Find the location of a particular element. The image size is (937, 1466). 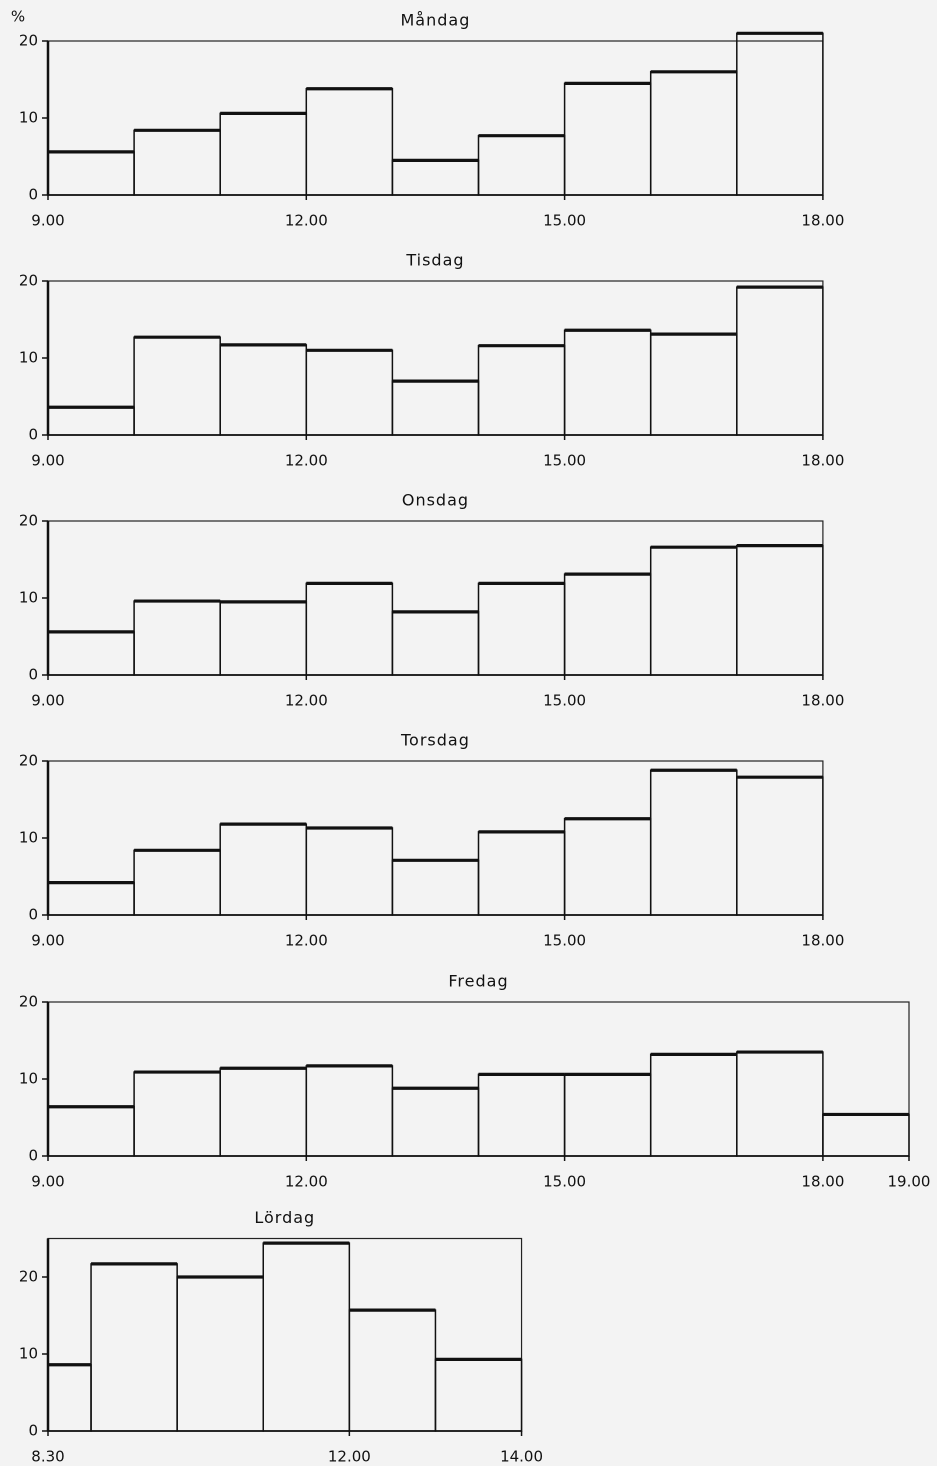

chart-title: Lördag is located at coordinates (284, 1217).